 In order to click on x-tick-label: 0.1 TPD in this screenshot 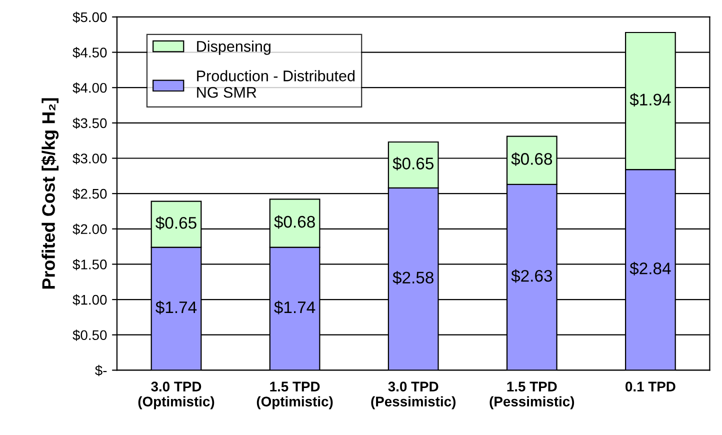, I will do `click(651, 387)`.